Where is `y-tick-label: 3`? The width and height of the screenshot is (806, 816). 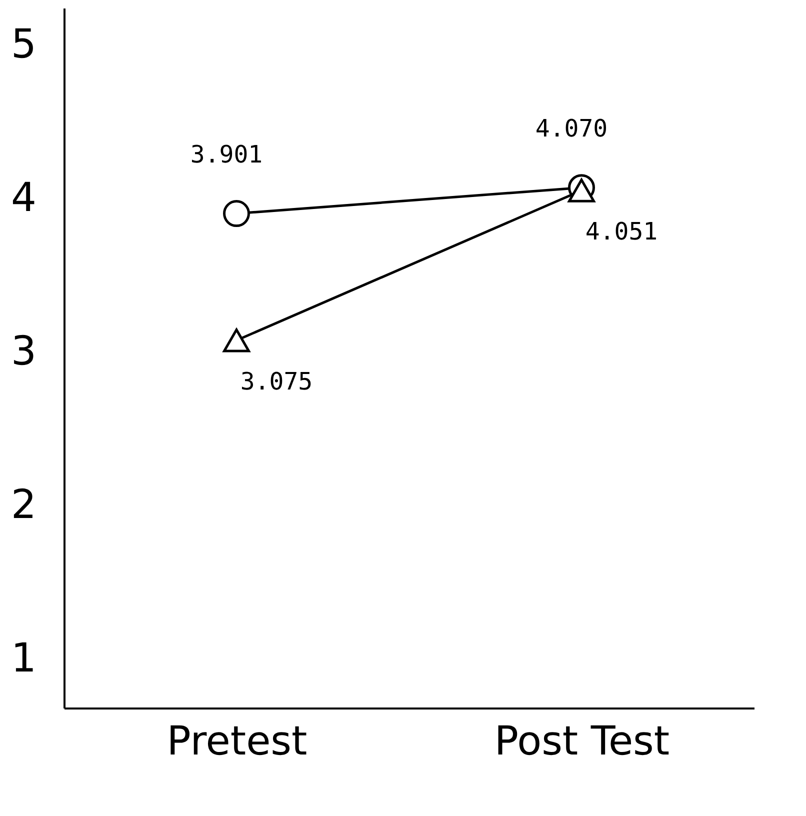 y-tick-label: 3 is located at coordinates (23, 351).